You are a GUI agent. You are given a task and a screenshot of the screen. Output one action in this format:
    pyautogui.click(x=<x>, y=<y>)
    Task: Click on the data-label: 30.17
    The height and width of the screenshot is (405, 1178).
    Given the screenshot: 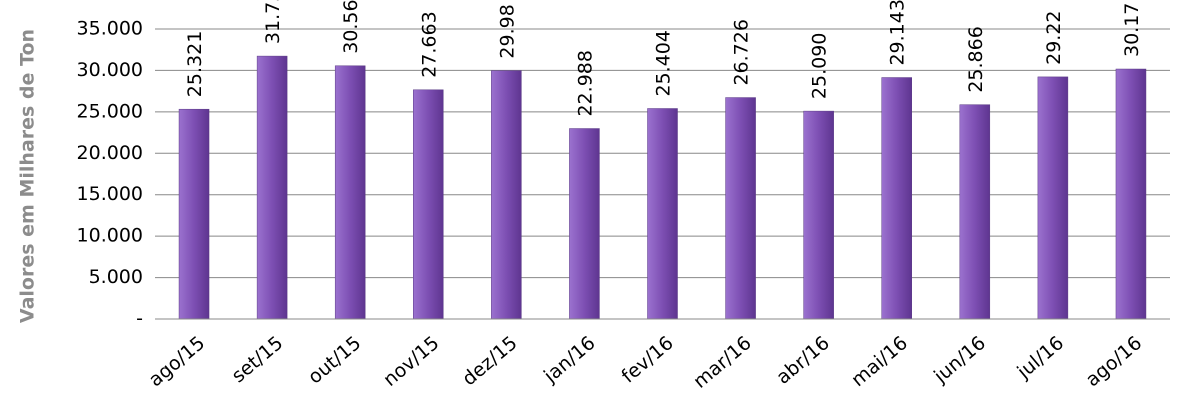 What is the action you would take?
    pyautogui.click(x=1132, y=30)
    